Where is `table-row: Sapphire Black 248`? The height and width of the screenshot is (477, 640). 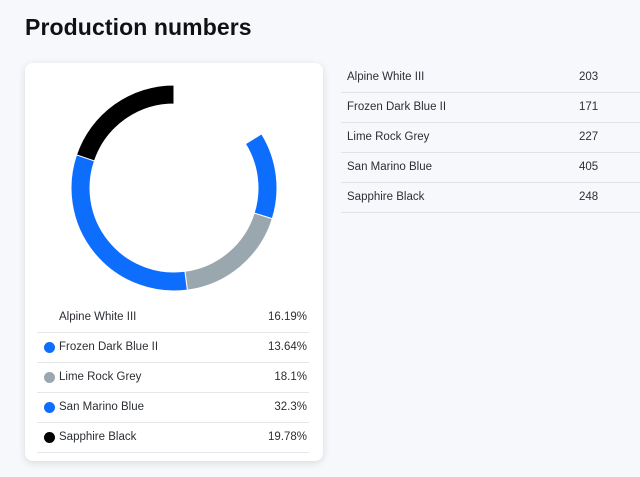
table-row: Sapphire Black 248 is located at coordinates (490, 198).